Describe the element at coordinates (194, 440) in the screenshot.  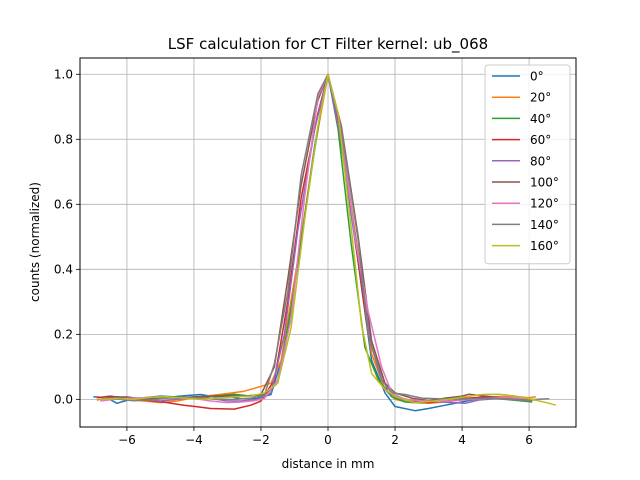
I see `x-tick-label: −4` at that location.